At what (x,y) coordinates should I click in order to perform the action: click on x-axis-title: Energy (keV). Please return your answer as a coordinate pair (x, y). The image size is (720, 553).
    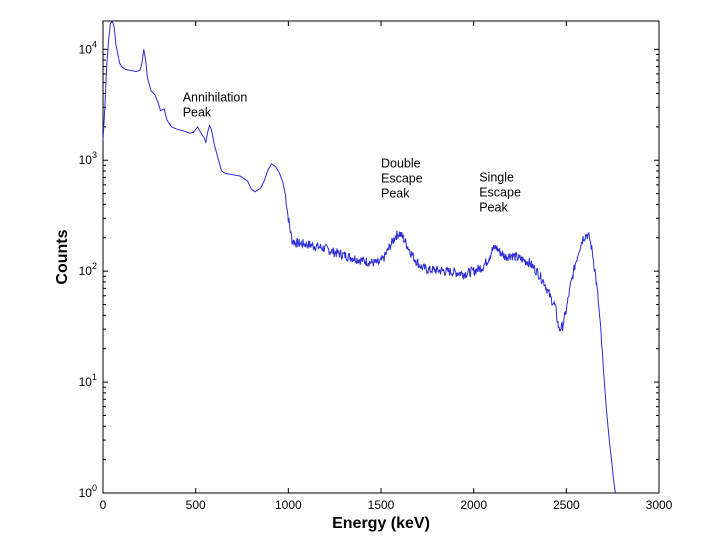
    Looking at the image, I should click on (381, 523).